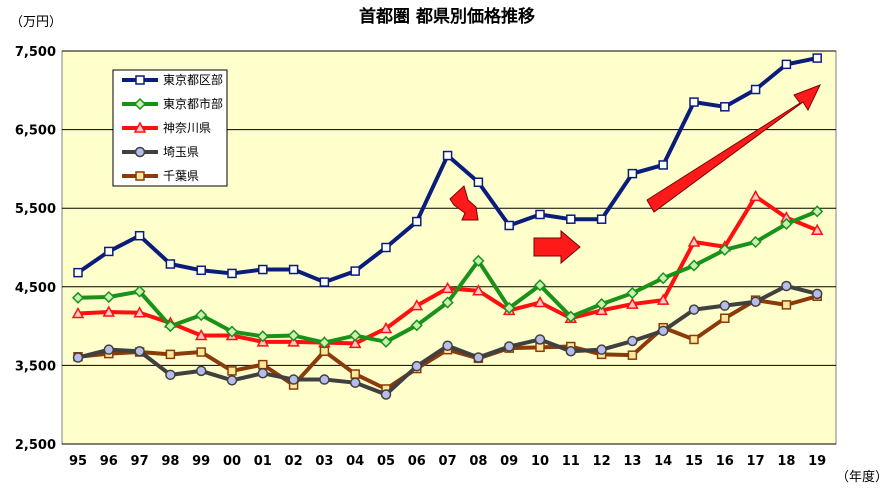 The height and width of the screenshot is (493, 880). What do you see at coordinates (447, 16) in the screenshot?
I see `chart-title: 首都圏 都県別価格推移` at bounding box center [447, 16].